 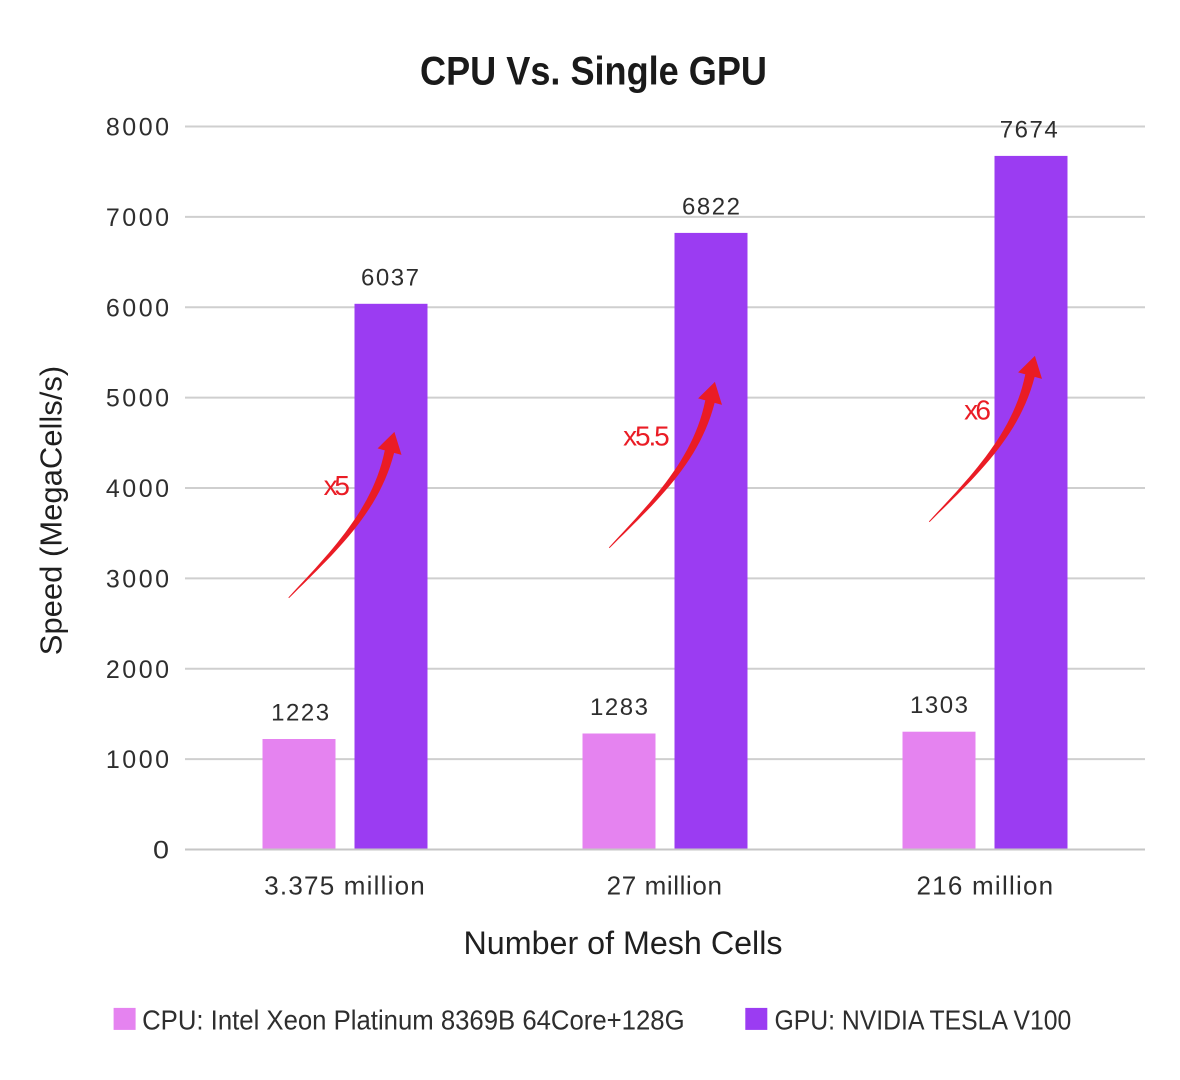 I want to click on svg-text: 6037, so click(x=390, y=277).